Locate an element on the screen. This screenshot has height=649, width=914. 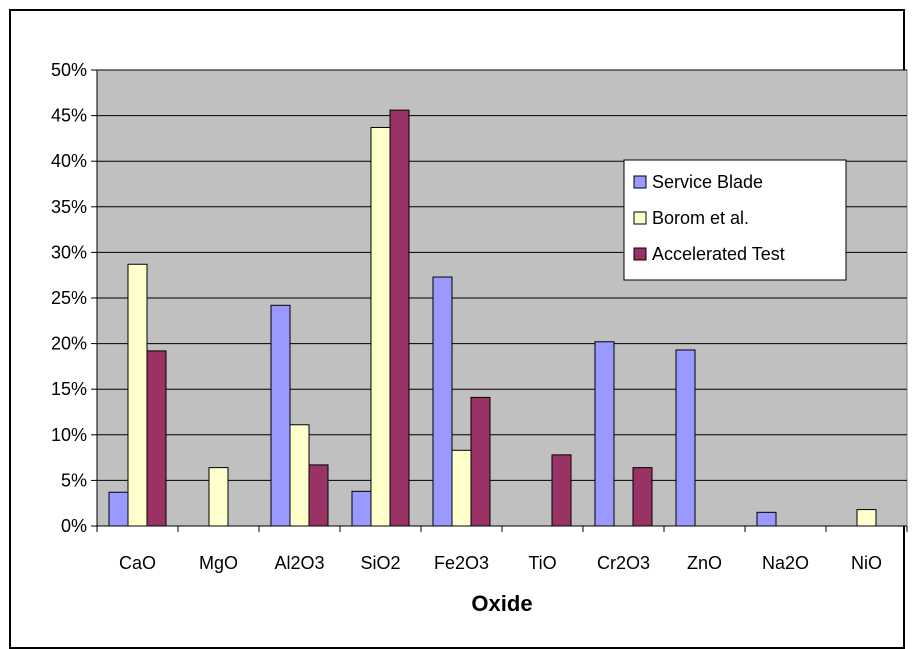
bar-borom-et-al-al2o3 is located at coordinates (299, 475).